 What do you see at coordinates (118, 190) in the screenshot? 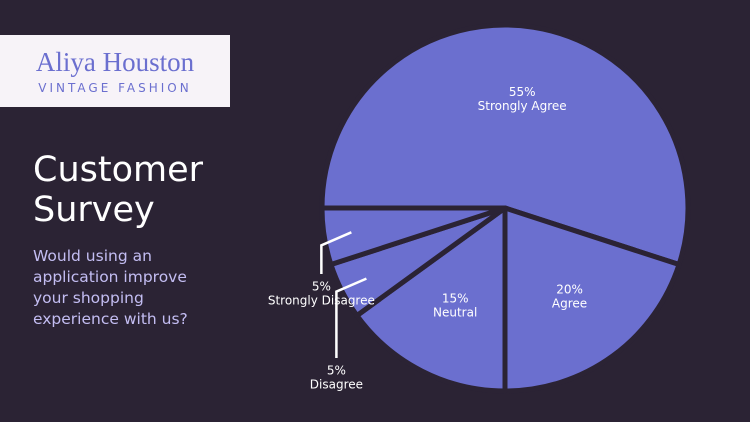
I see `chart-title: Customer Survey` at bounding box center [118, 190].